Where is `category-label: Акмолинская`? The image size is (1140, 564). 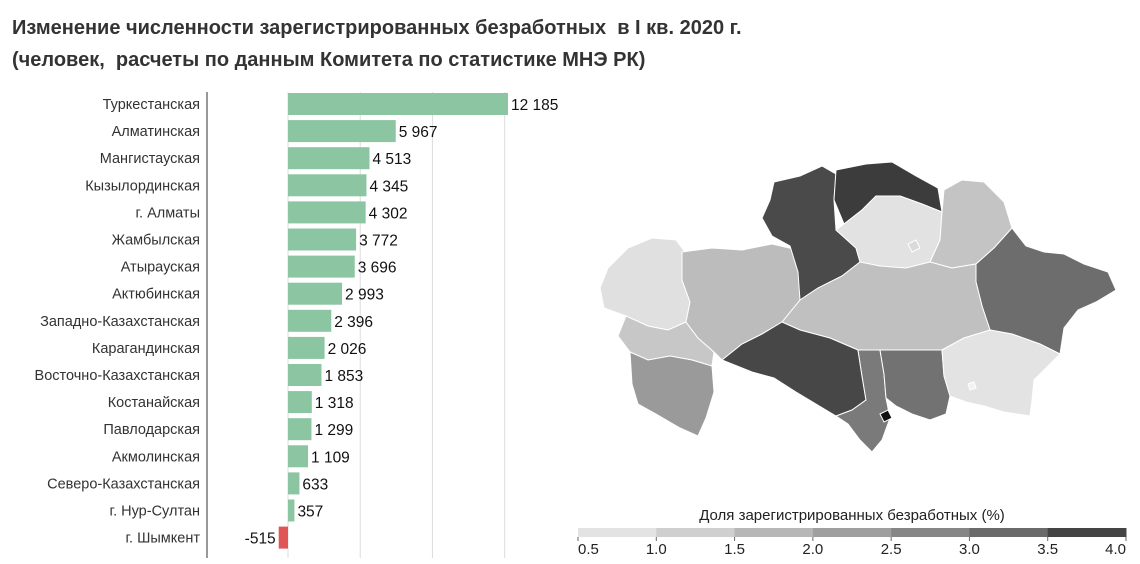
category-label: Акмолинская is located at coordinates (156, 457).